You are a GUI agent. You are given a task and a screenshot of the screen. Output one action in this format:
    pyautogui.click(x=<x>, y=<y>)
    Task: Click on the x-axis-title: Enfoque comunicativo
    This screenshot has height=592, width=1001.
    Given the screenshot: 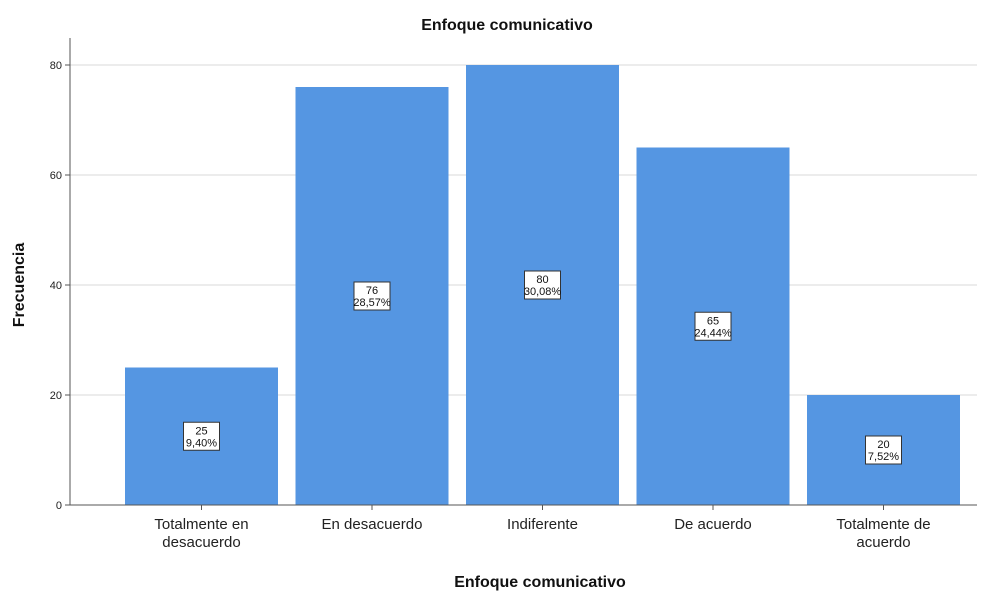 What is the action you would take?
    pyautogui.click(x=540, y=582)
    